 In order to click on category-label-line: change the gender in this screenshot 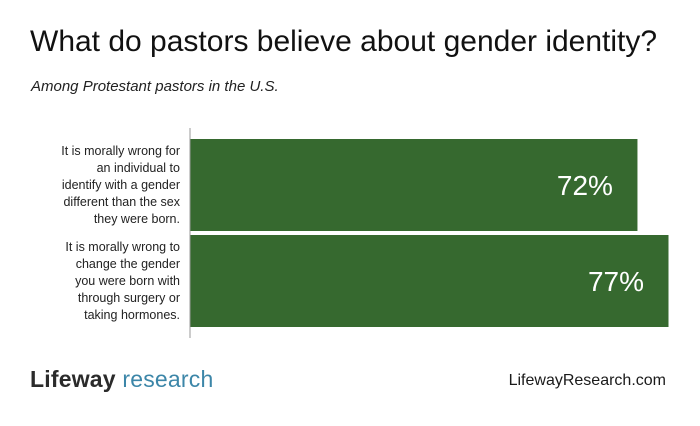, I will do `click(127, 263)`.